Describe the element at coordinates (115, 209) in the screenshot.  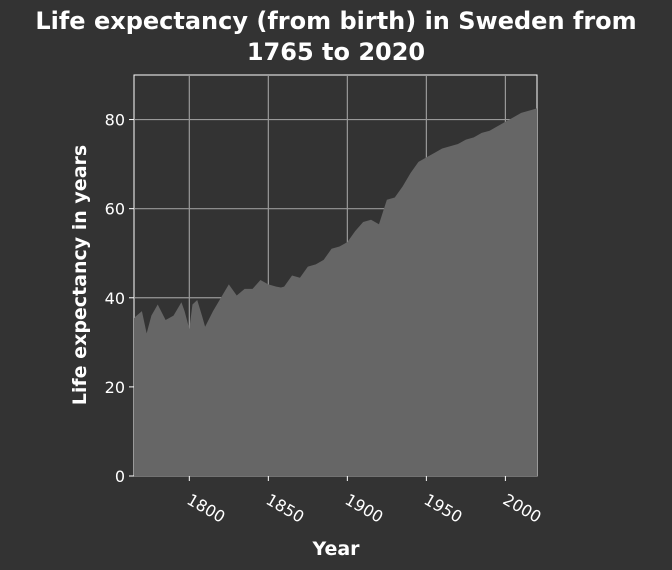
I see `y-tick-label-60: 60` at that location.